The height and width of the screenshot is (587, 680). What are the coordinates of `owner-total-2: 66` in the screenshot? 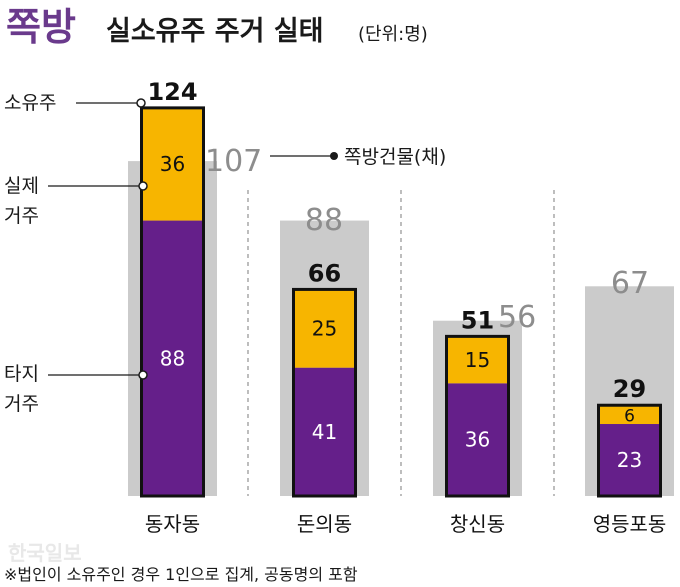 It's located at (324, 273).